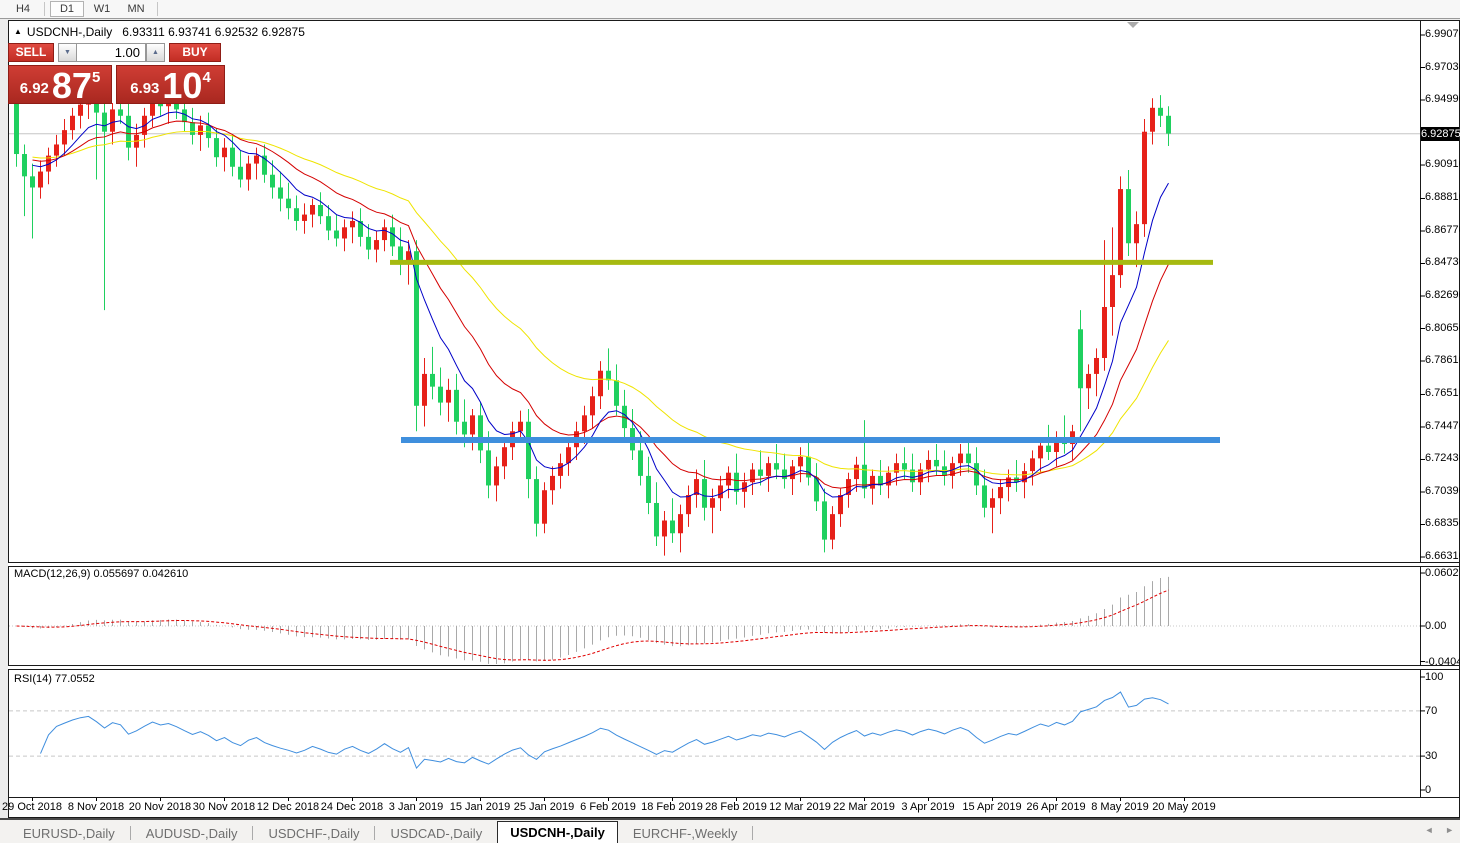  What do you see at coordinates (1449, 830) in the screenshot?
I see `tab-scroll-right-icon: ►` at bounding box center [1449, 830].